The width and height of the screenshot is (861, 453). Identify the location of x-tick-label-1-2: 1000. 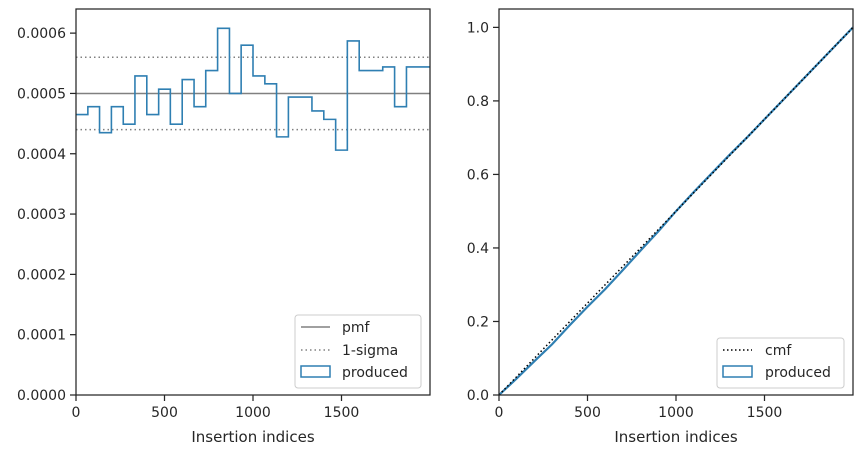
(676, 413).